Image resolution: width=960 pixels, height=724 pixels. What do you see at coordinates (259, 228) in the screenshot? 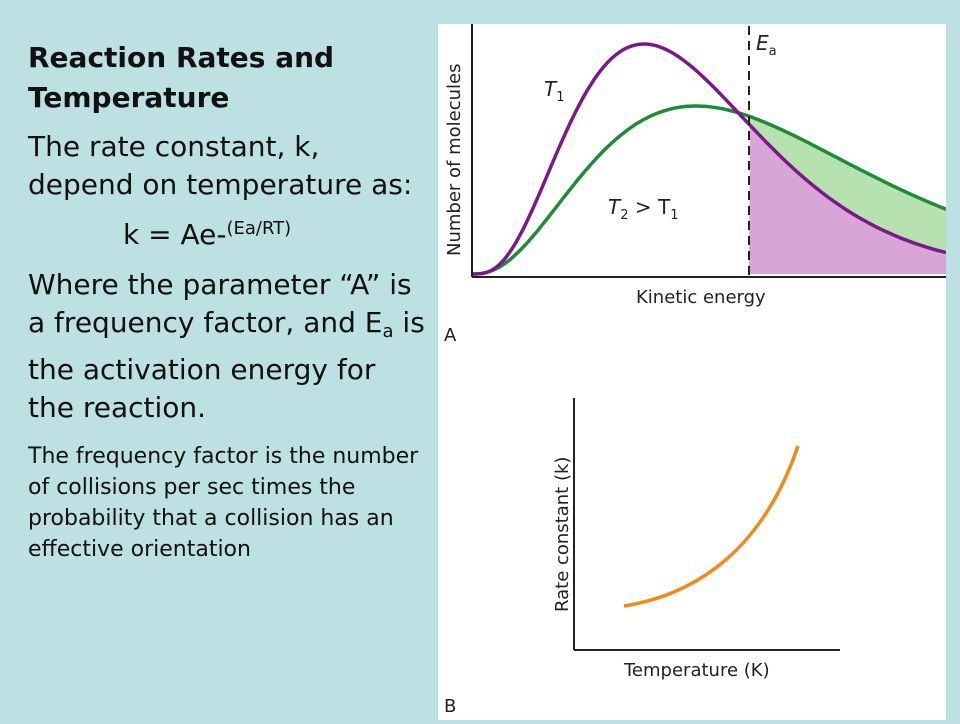
I see `equation-exponent: (Ea/RT)` at bounding box center [259, 228].